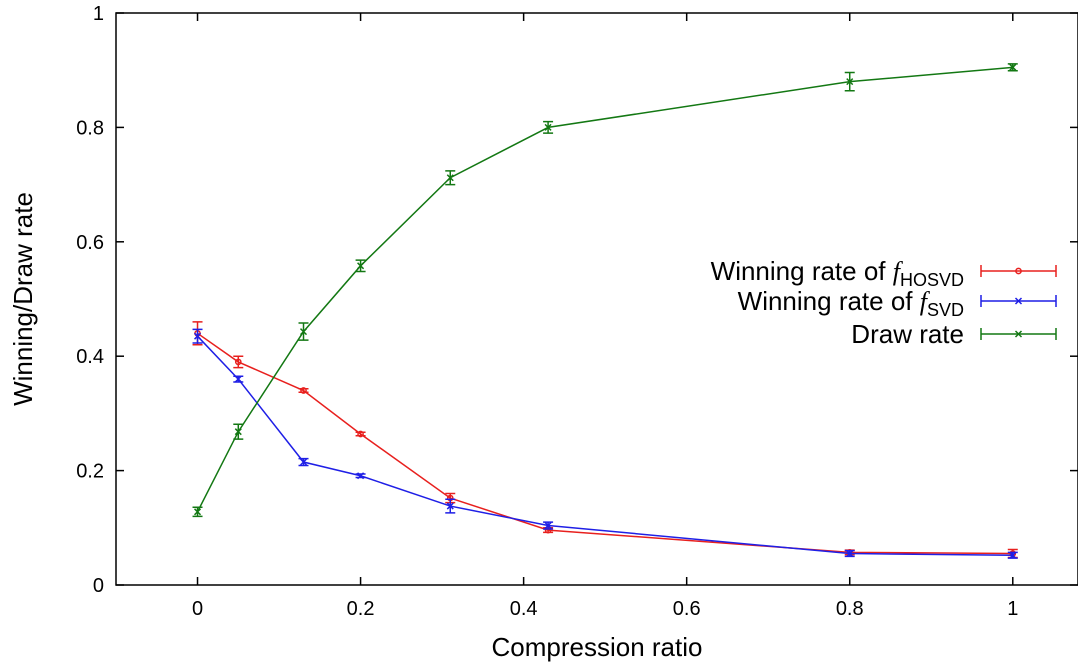 This screenshot has width=1078, height=666. What do you see at coordinates (90, 128) in the screenshot?
I see `y-tick-label: 0.8` at bounding box center [90, 128].